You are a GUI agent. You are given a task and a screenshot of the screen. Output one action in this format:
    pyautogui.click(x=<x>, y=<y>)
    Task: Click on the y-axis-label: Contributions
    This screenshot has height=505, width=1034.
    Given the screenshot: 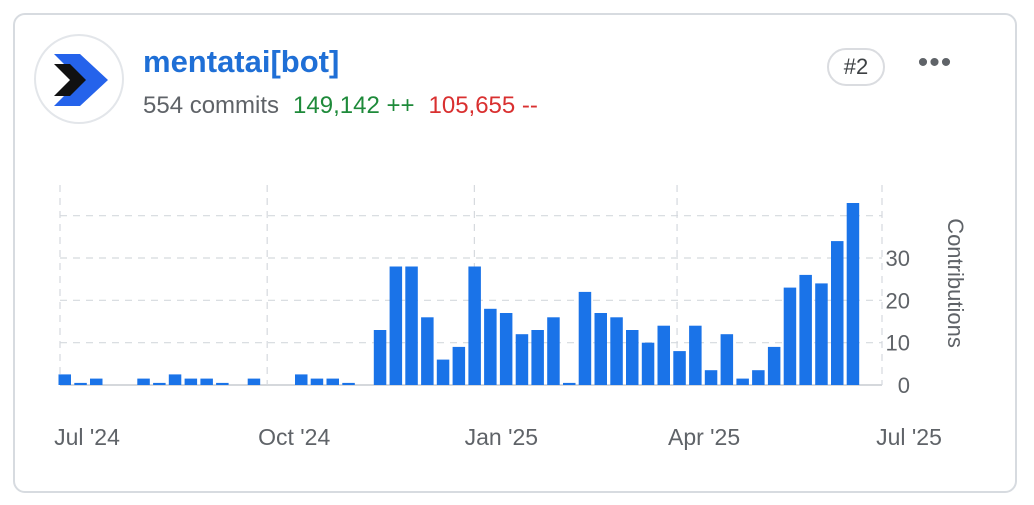 What is the action you would take?
    pyautogui.click(x=955, y=283)
    